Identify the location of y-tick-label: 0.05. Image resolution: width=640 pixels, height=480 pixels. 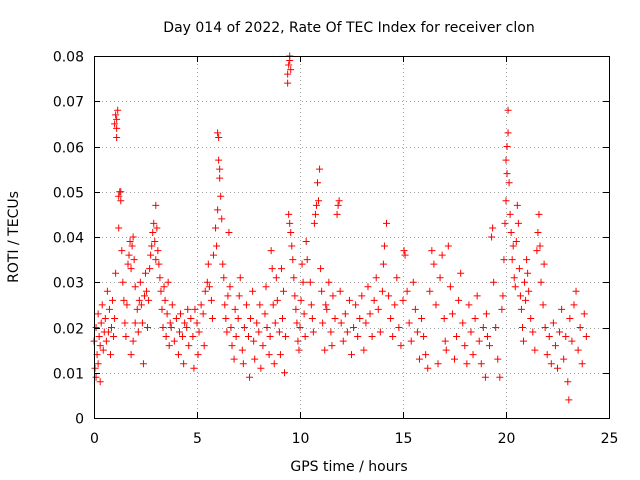
(68, 194).